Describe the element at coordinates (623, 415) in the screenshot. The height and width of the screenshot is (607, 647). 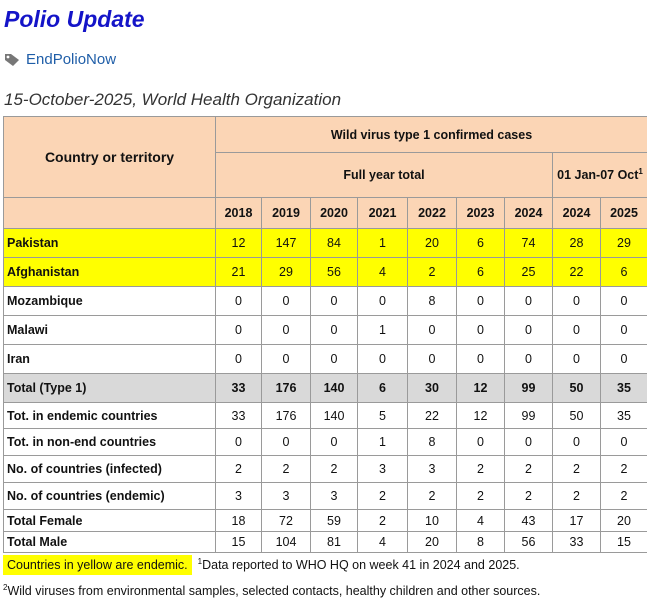
I see `value-cell: 35` at that location.